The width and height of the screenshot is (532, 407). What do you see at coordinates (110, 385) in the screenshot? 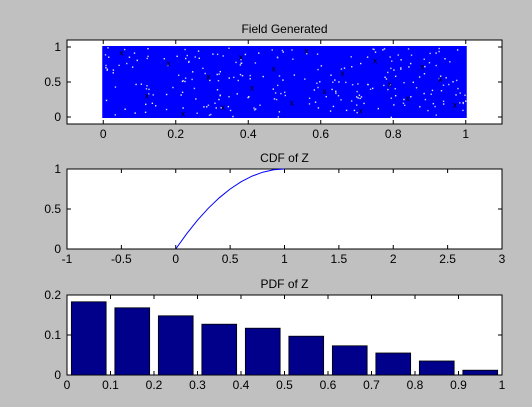
I see `x-tick-label: 0.1` at bounding box center [110, 385].